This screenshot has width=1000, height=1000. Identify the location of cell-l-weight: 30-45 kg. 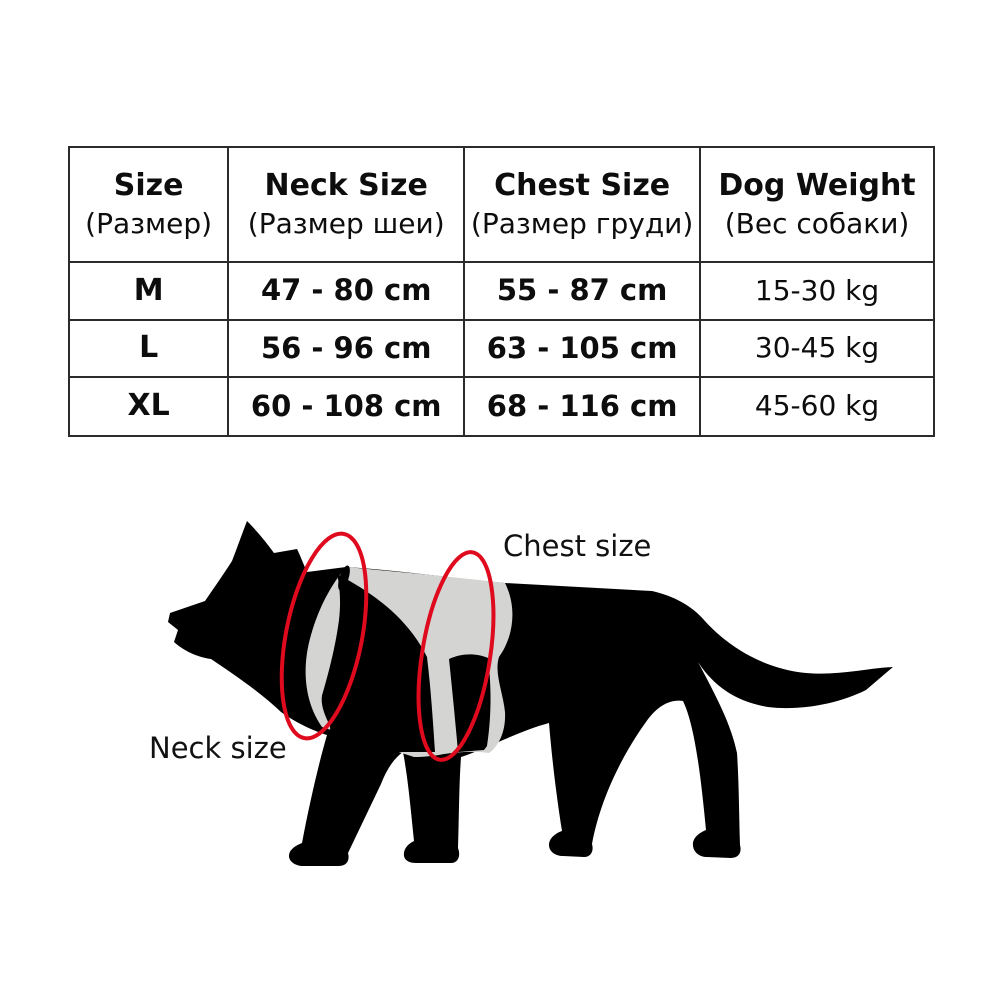
(817, 348).